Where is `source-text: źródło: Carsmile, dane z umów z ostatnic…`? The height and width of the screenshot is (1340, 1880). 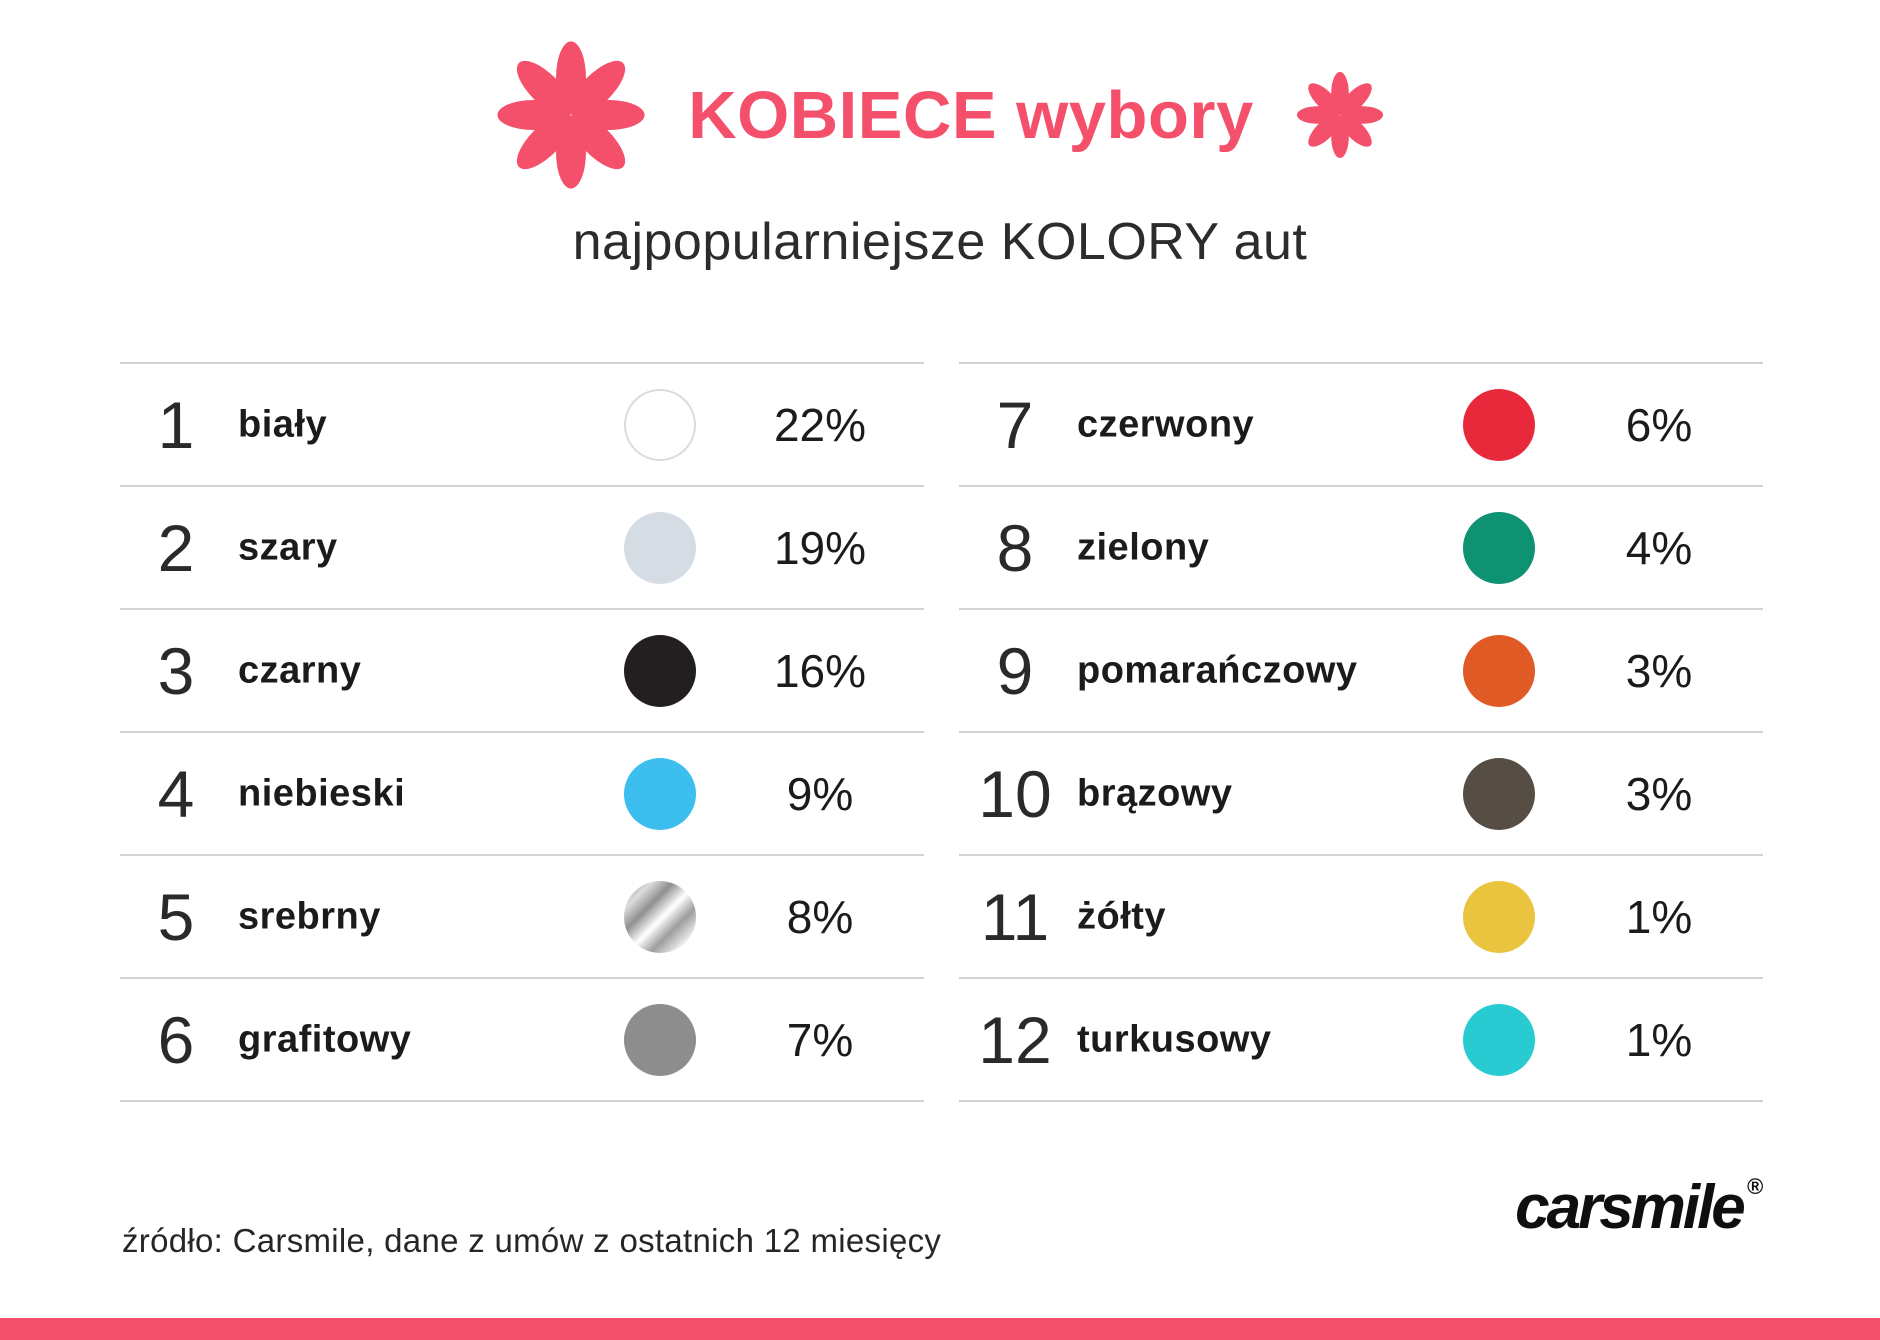
source-text: źródło: Carsmile, dane z umów z ostatnic… is located at coordinates (532, 1240).